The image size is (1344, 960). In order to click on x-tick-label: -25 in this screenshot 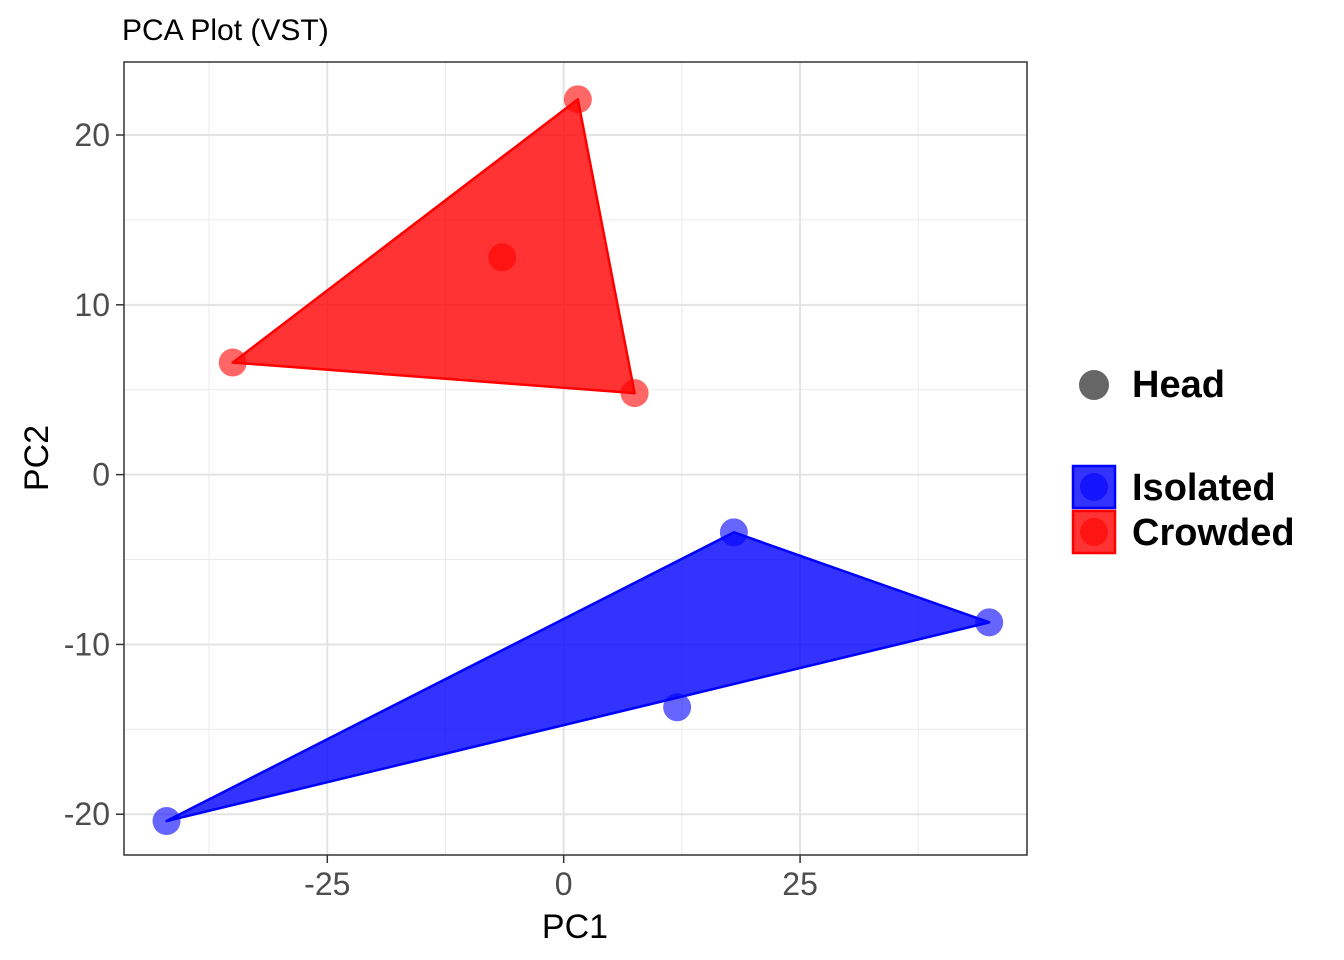, I will do `click(327, 884)`.